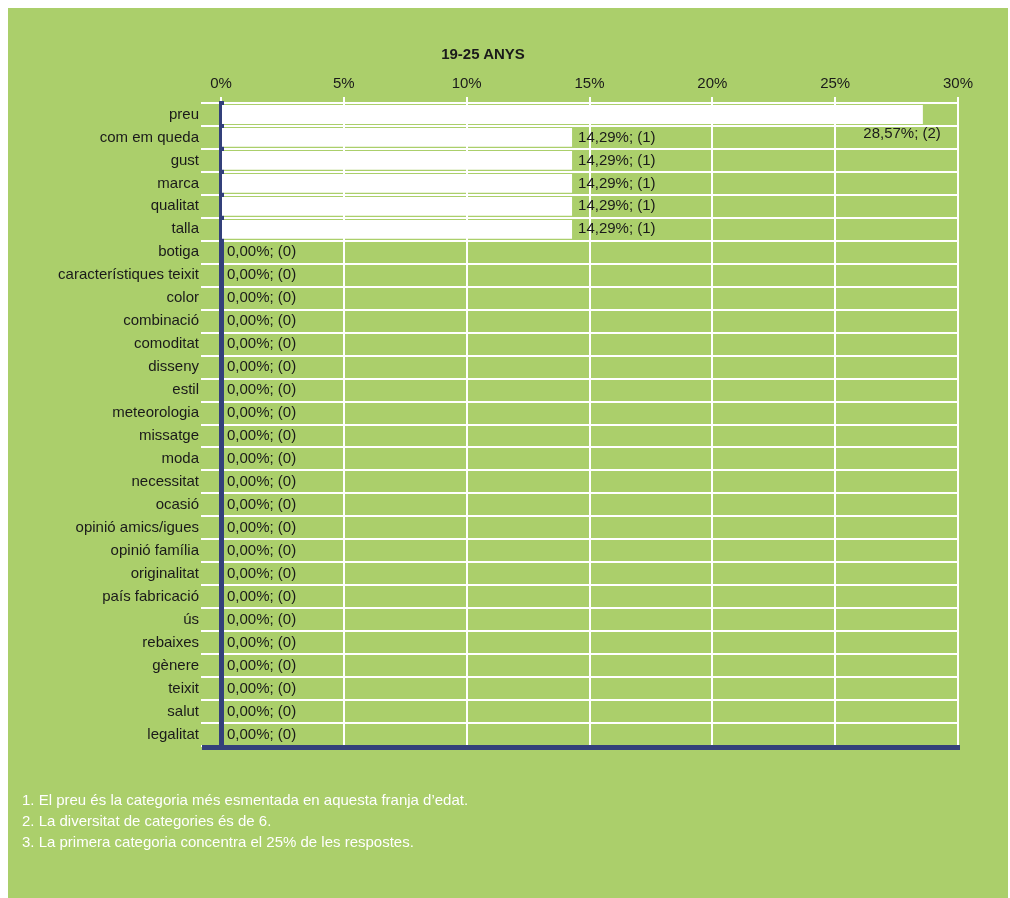 This screenshot has width=1010, height=898. I want to click on y-tick-label: combinació, so click(161, 320).